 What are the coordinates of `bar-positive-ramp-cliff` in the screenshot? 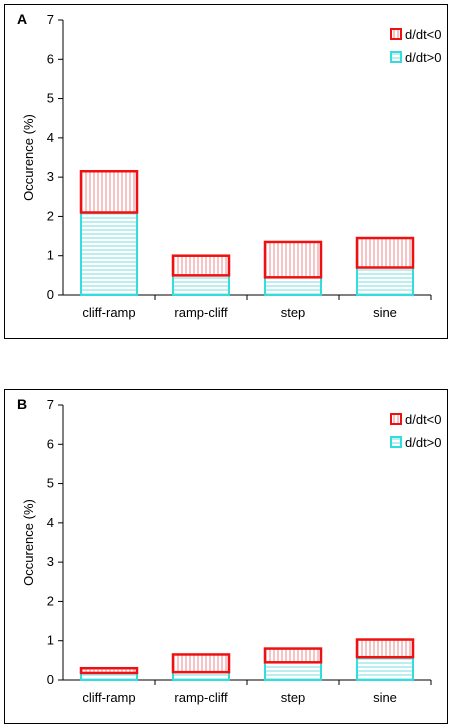 It's located at (201, 285).